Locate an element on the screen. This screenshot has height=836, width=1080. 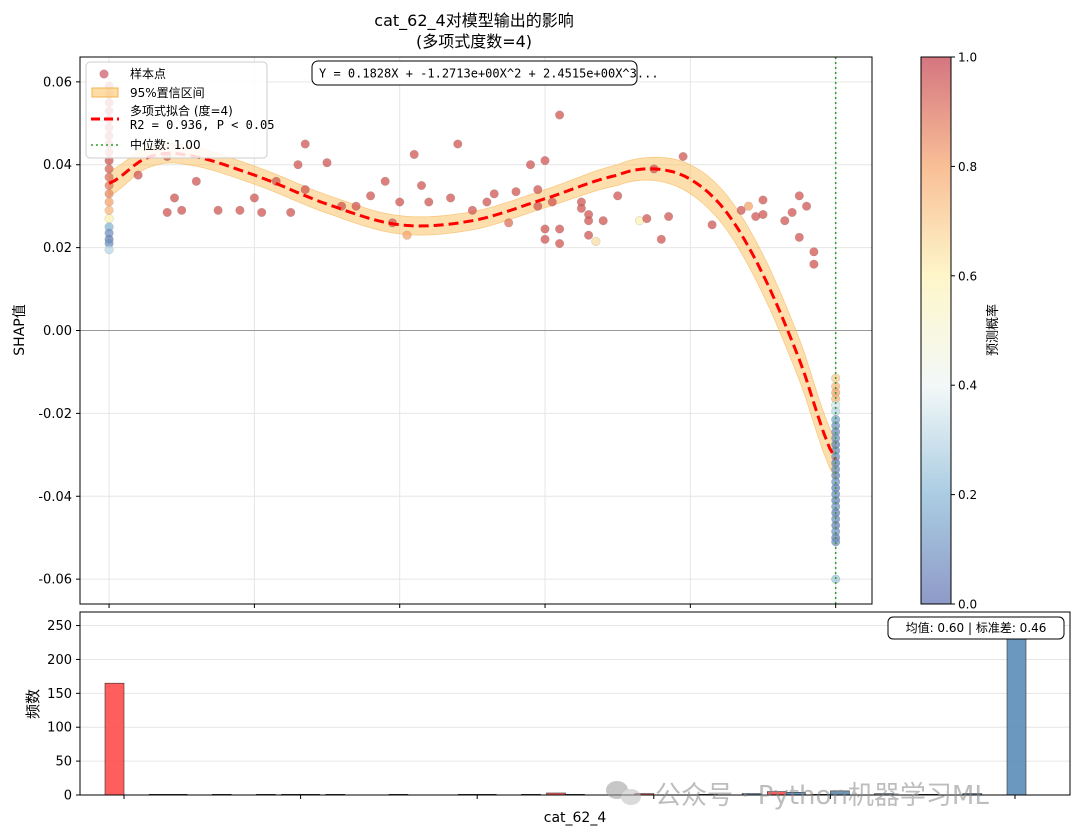
legend-frame is located at coordinates (176, 110).